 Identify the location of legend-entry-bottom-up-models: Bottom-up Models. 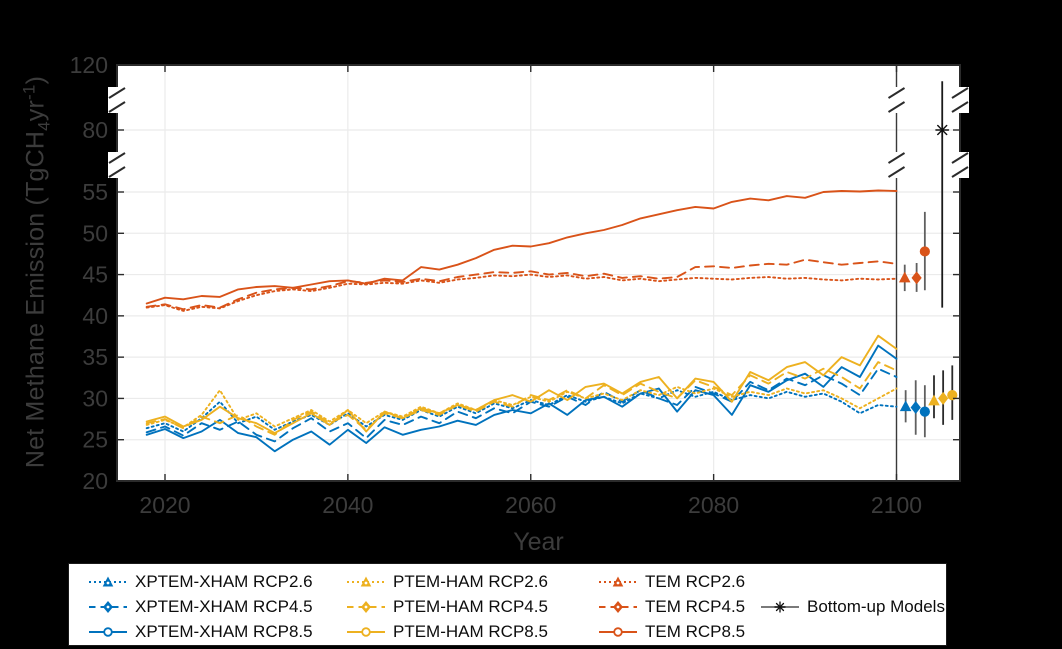
(853, 607).